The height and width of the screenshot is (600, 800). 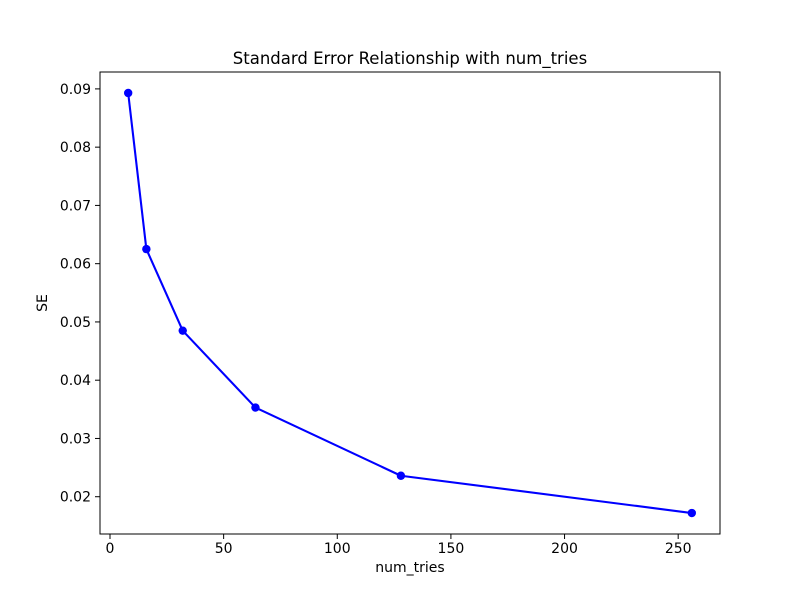 What do you see at coordinates (75, 498) in the screenshot?
I see `y-tick-label: 0.02` at bounding box center [75, 498].